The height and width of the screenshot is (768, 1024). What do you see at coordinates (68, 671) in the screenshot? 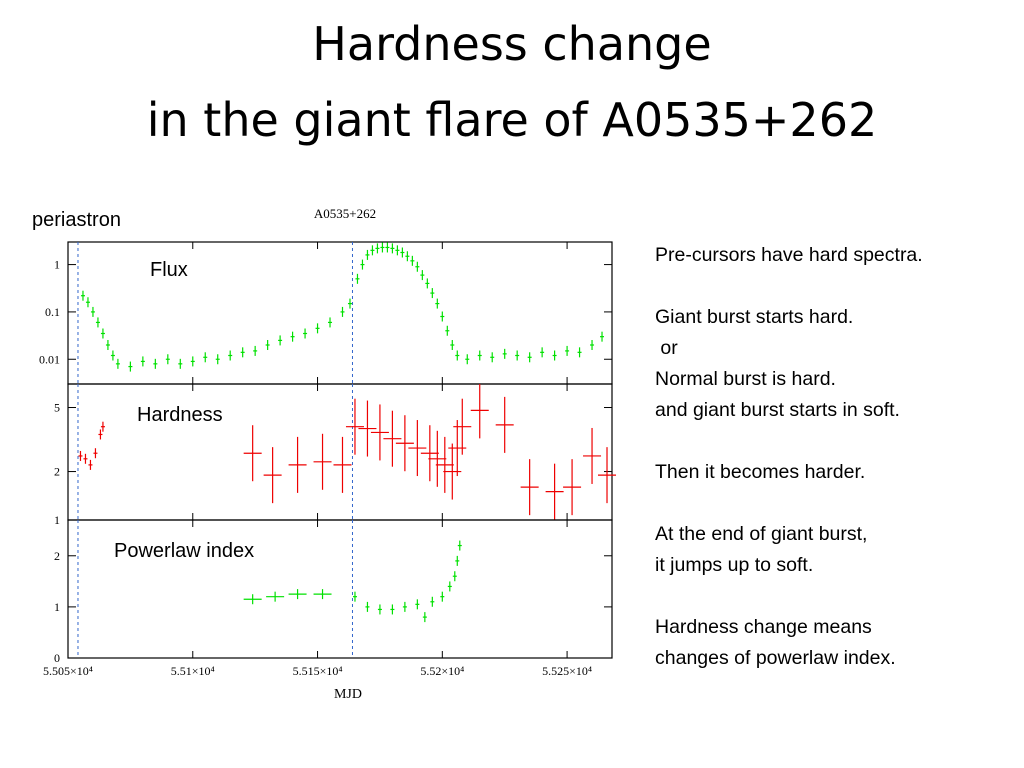
I see `x-tick-label: 5.505×10⁴` at bounding box center [68, 671].